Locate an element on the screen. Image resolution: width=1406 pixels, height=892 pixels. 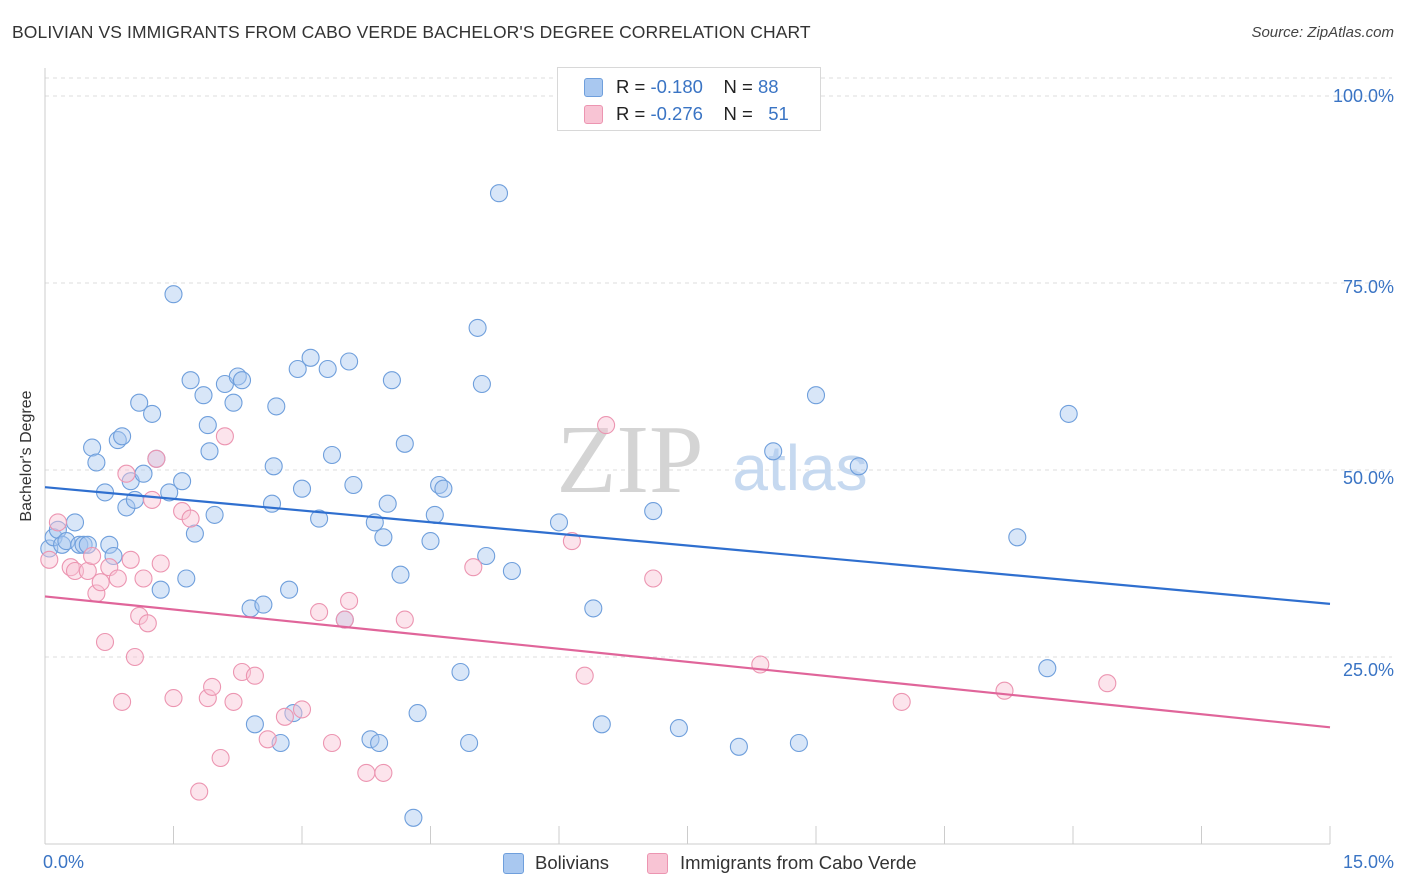
legend-n-value: 51 is located at coordinates (778, 113).